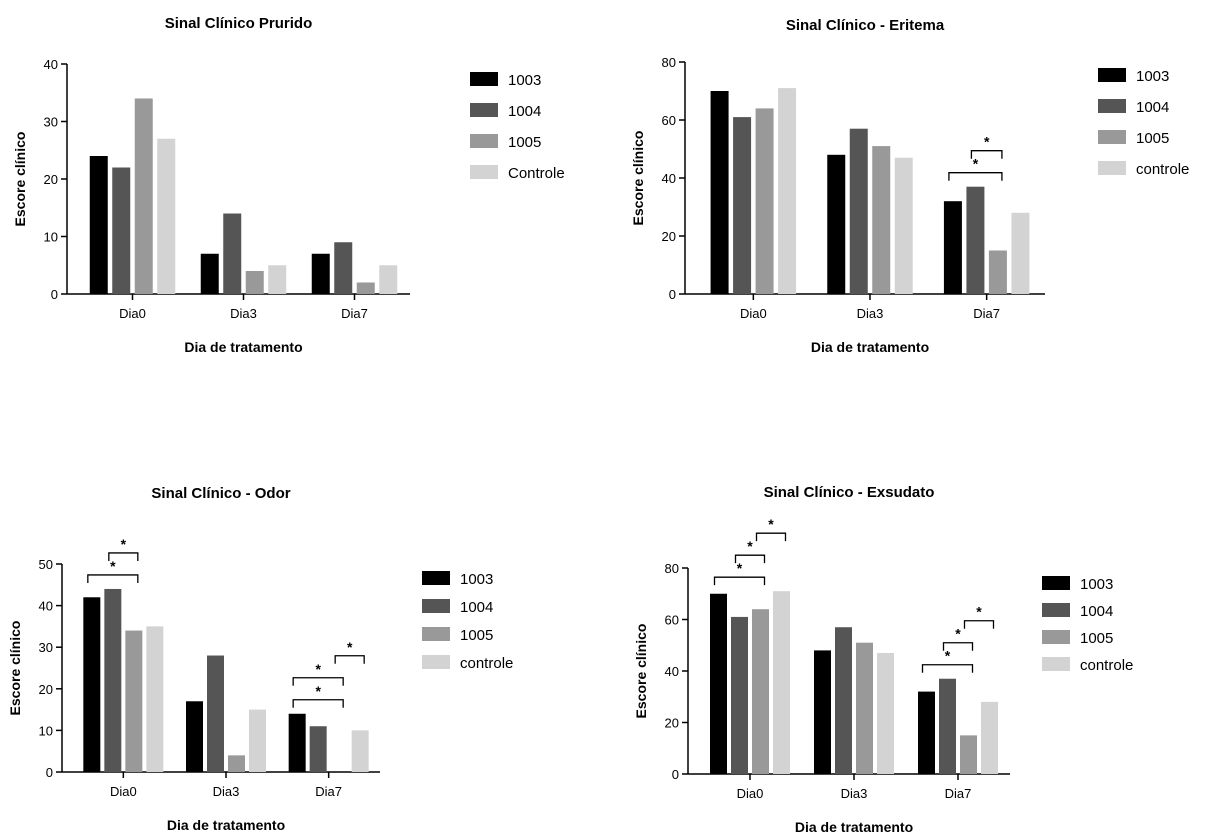  Describe the element at coordinates (166, 216) in the screenshot. I see `bar-Controle-Dia0` at that location.